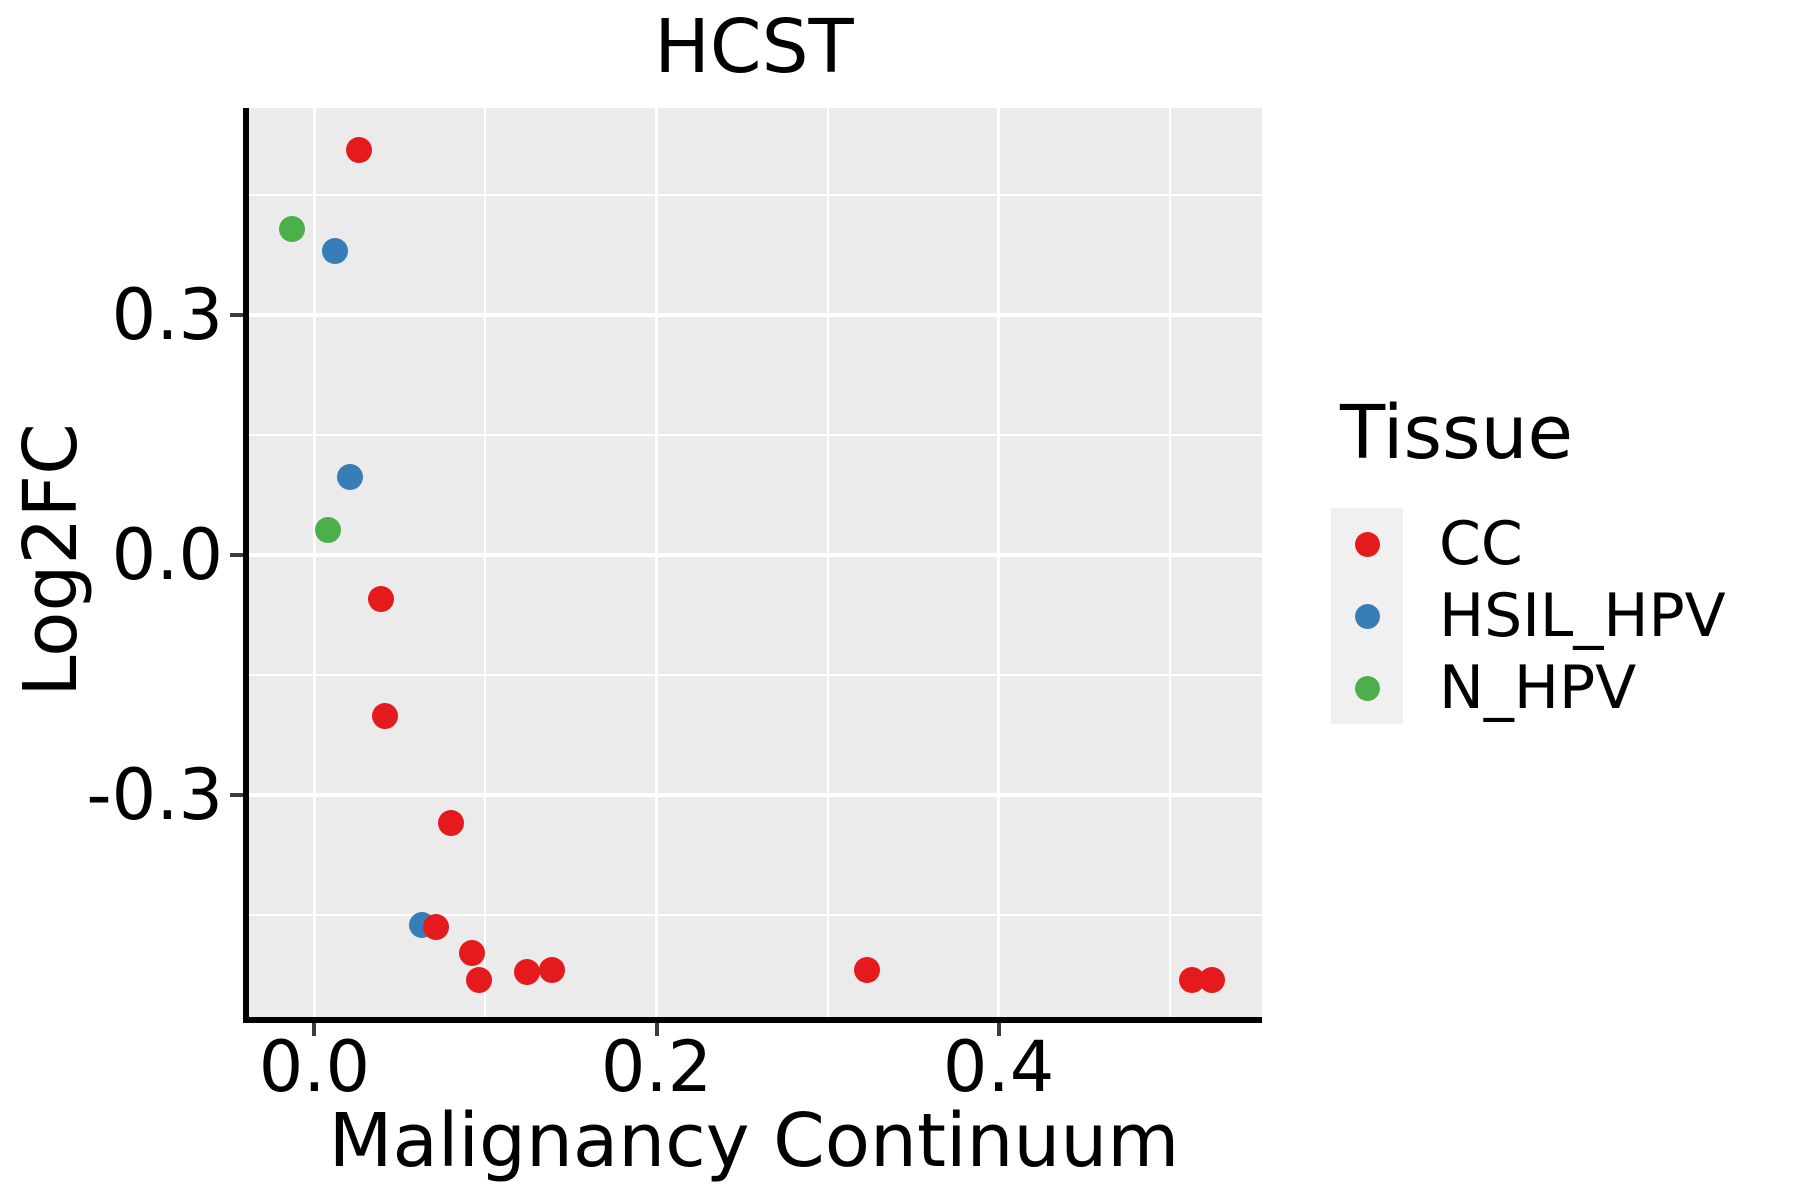  What do you see at coordinates (246, 565) in the screenshot?
I see `y-axis-line` at bounding box center [246, 565].